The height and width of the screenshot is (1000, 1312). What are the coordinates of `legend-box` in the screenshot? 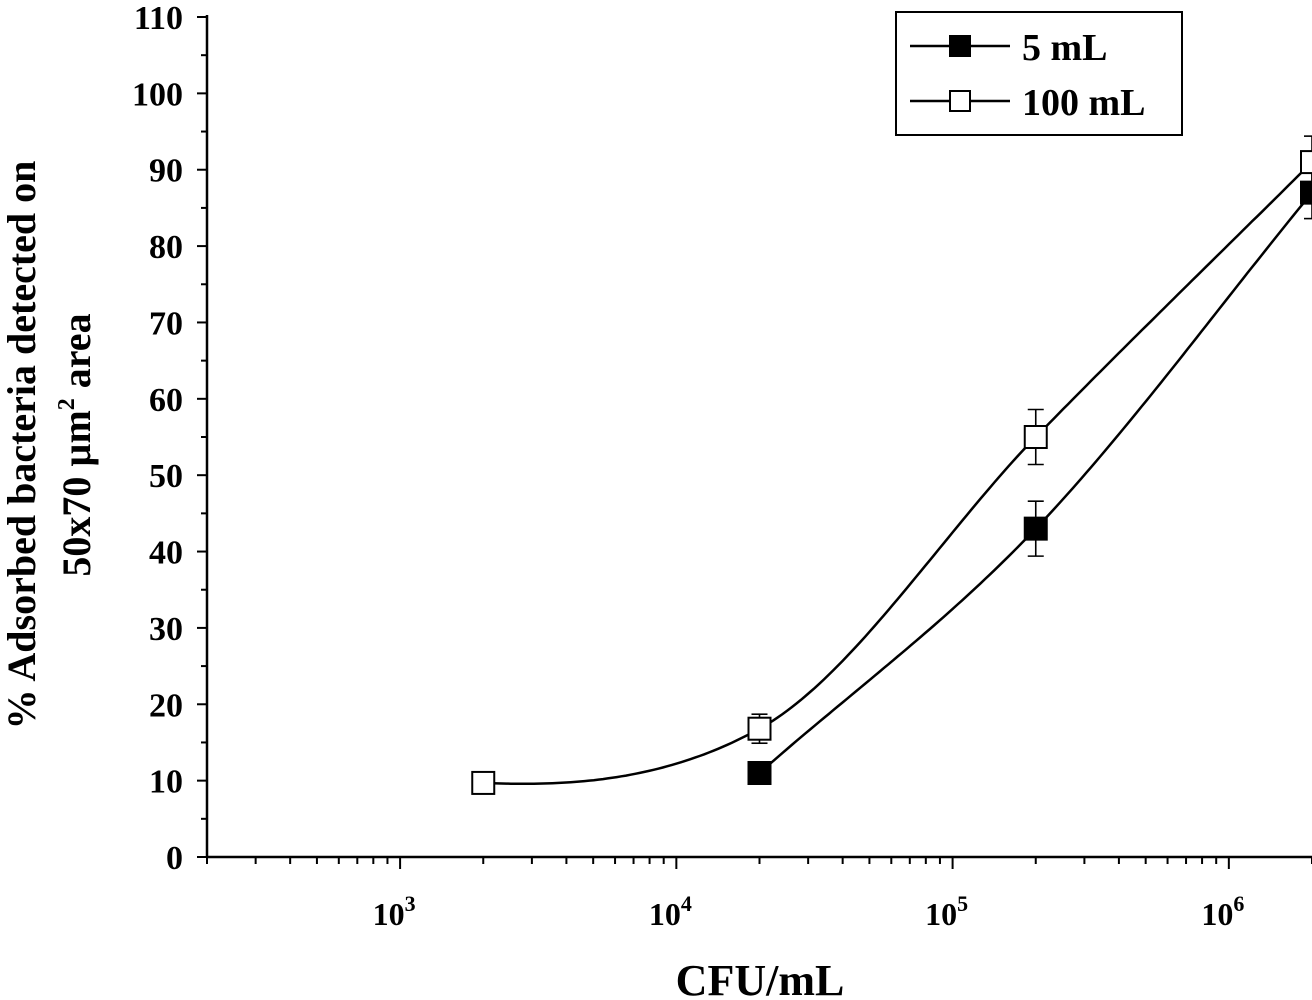 It's located at (1039, 73).